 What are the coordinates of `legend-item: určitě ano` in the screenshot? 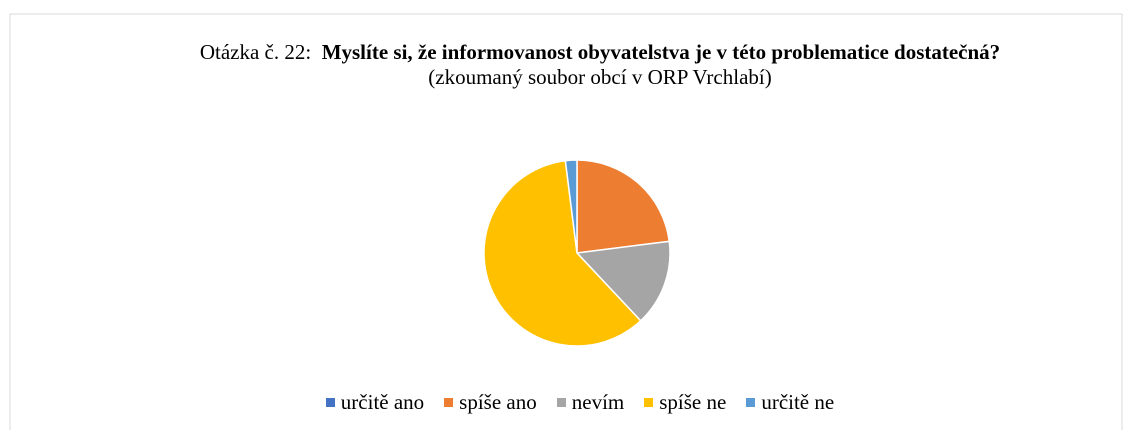 It's located at (375, 402).